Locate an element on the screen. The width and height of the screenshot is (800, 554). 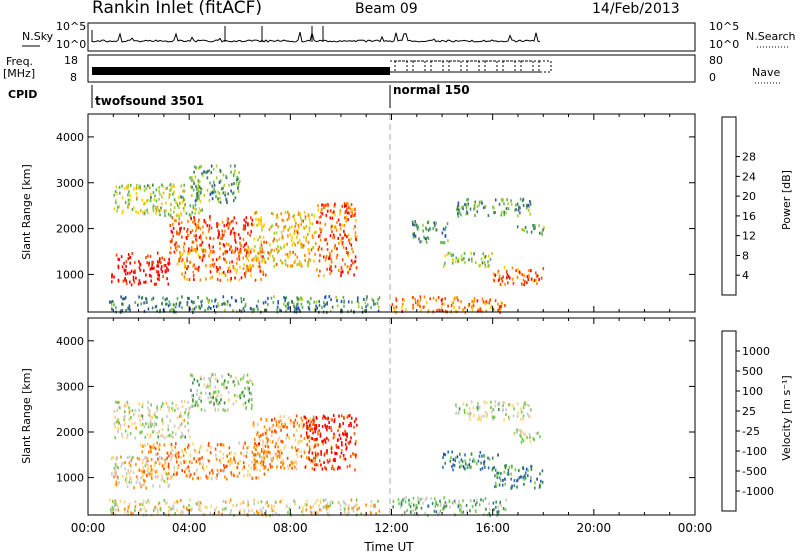
power-ylabel: Slant Range [km] is located at coordinates (26, 212).